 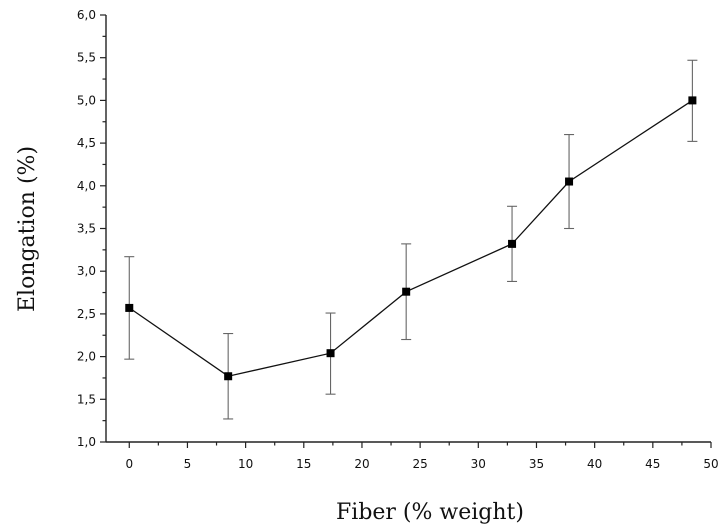 What do you see at coordinates (86, 100) in the screenshot?
I see `y-tick-label: 5,0` at bounding box center [86, 100].